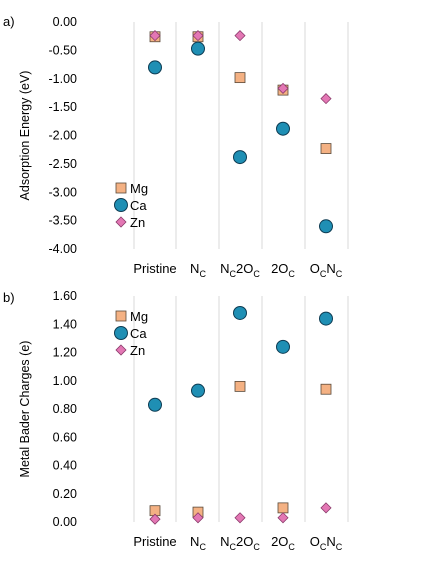 The image size is (424, 563). What do you see at coordinates (65, 353) in the screenshot?
I see `y-tick-label: 1.20` at bounding box center [65, 353].